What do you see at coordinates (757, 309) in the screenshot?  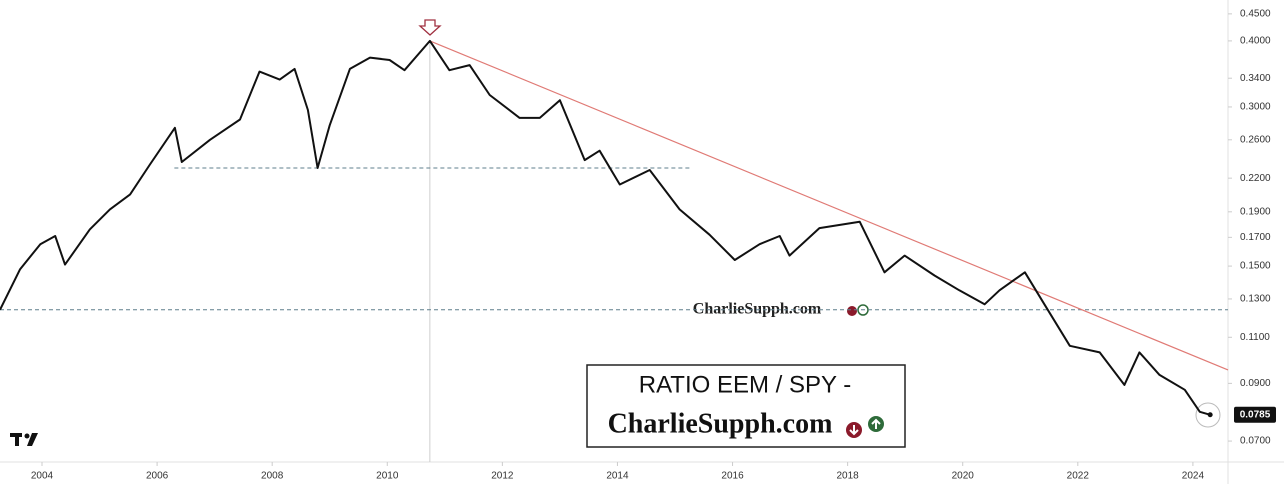 I see `watermark: CharlieSupph.com` at bounding box center [757, 309].